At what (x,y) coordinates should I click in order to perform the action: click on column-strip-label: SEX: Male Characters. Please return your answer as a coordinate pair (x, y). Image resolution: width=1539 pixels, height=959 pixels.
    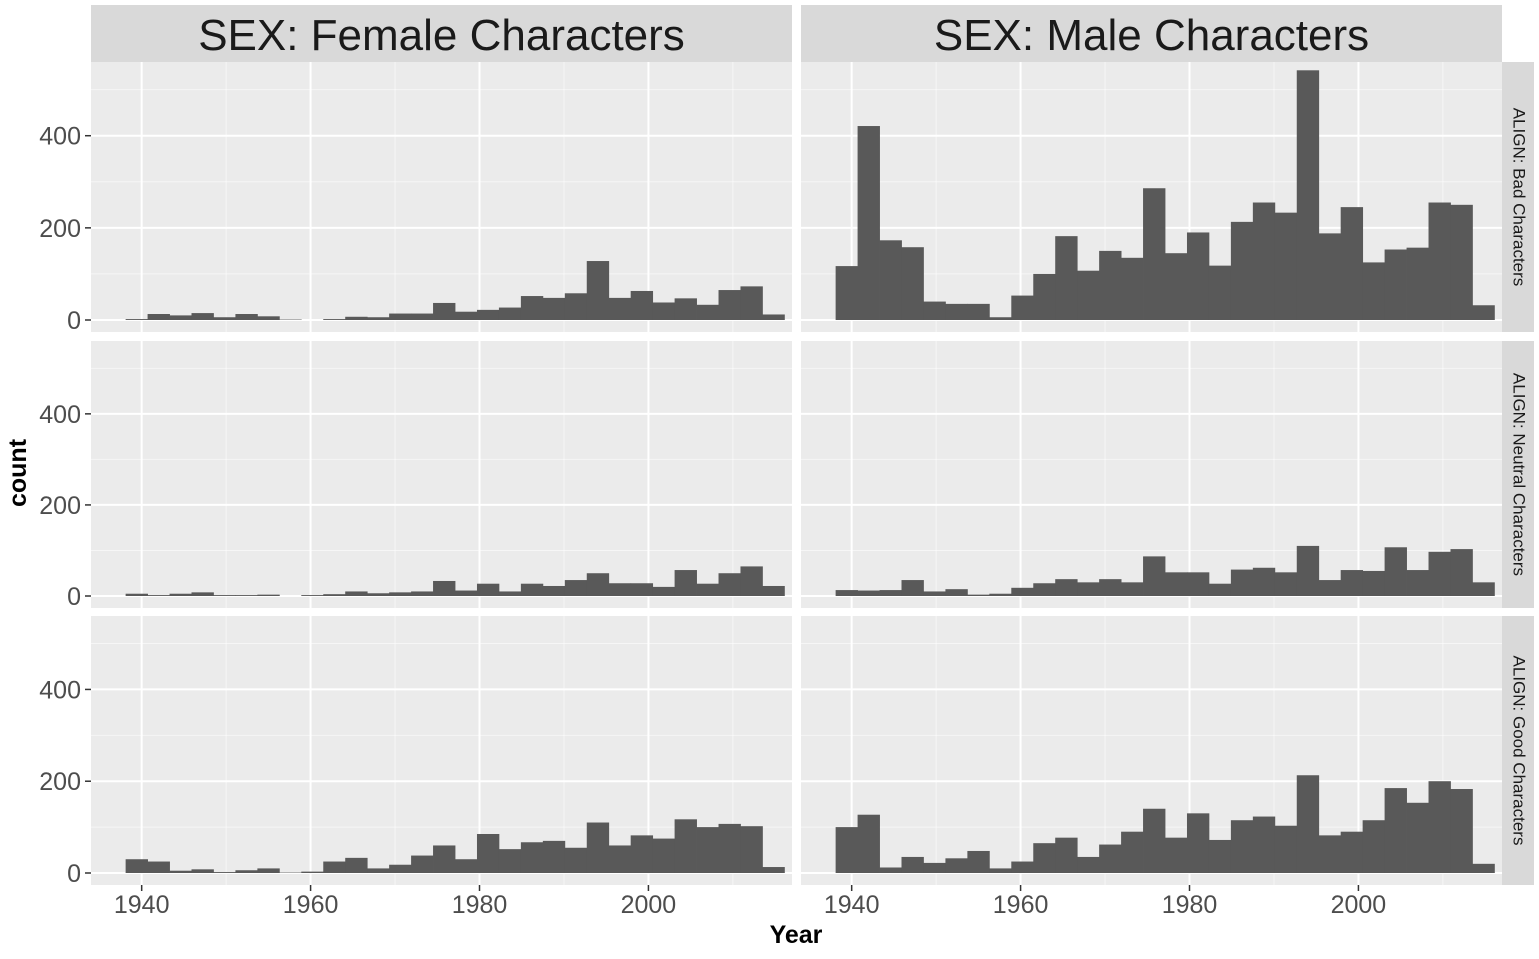
    Looking at the image, I should click on (1151, 35).